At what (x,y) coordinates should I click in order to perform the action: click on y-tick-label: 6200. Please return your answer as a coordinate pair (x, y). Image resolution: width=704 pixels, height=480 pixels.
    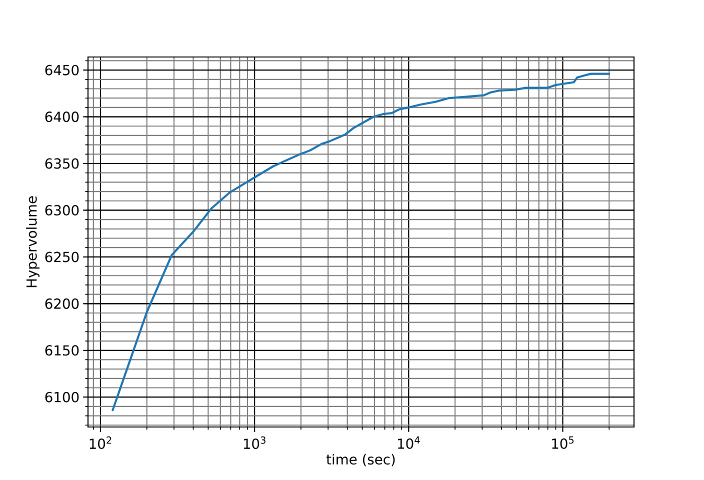
    Looking at the image, I should click on (62, 303).